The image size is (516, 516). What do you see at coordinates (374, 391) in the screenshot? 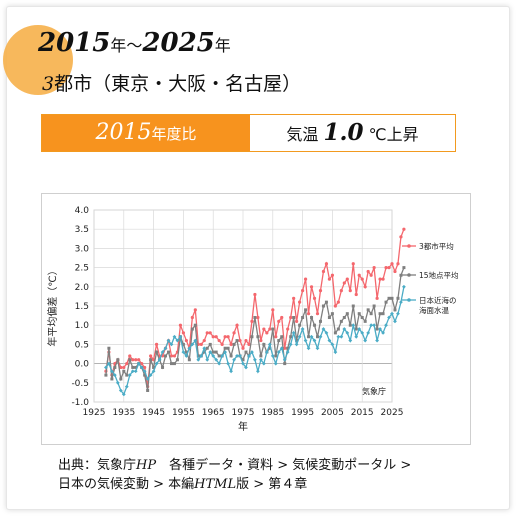
I see `chart-annotation: 気象庁` at bounding box center [374, 391].